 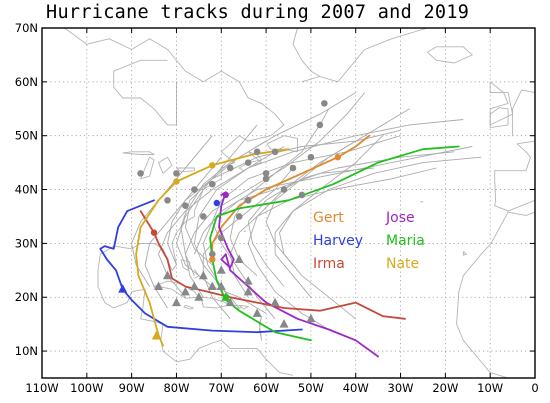 I want to click on lat-tick-label: 70N, so click(x=26, y=28).